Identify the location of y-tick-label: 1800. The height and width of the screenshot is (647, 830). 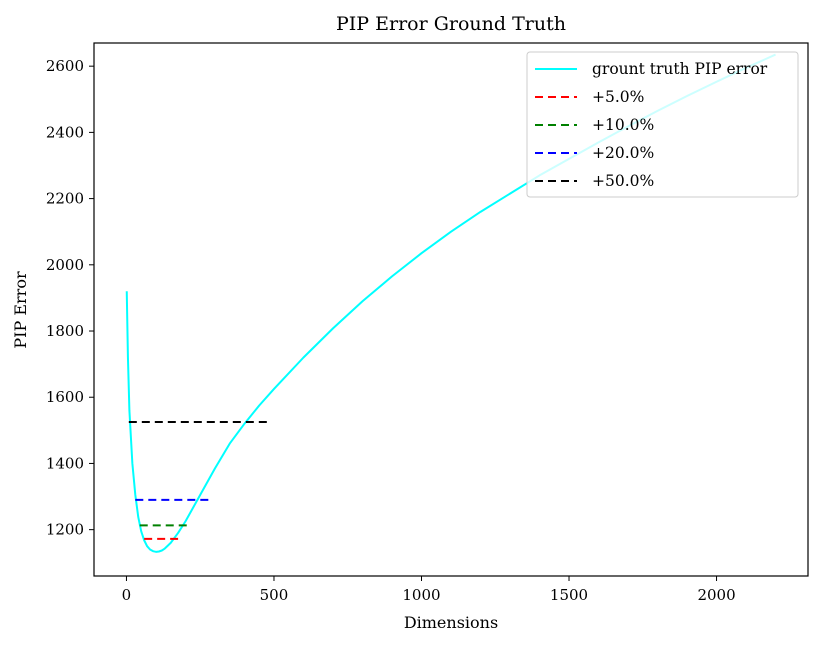
(65, 331).